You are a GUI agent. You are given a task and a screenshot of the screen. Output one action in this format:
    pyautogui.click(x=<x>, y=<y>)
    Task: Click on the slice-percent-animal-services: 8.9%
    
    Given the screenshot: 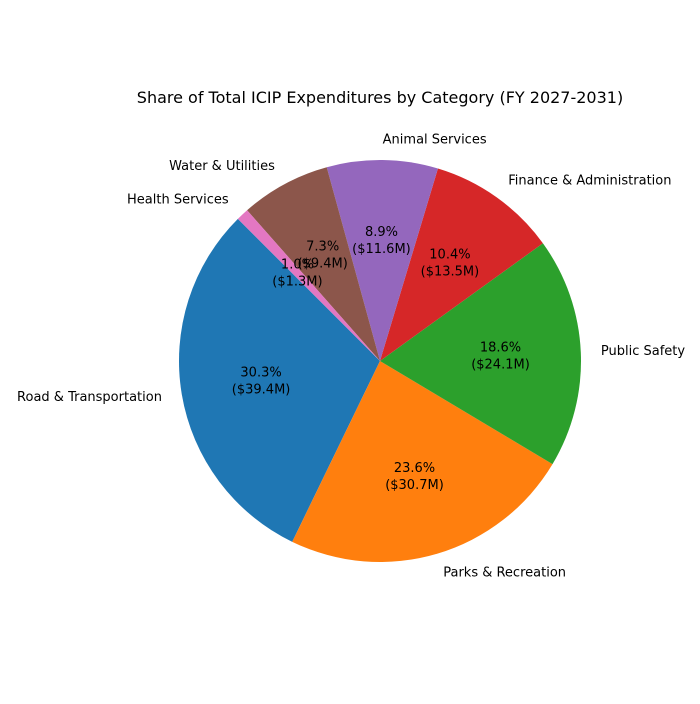 What is the action you would take?
    pyautogui.click(x=381, y=232)
    